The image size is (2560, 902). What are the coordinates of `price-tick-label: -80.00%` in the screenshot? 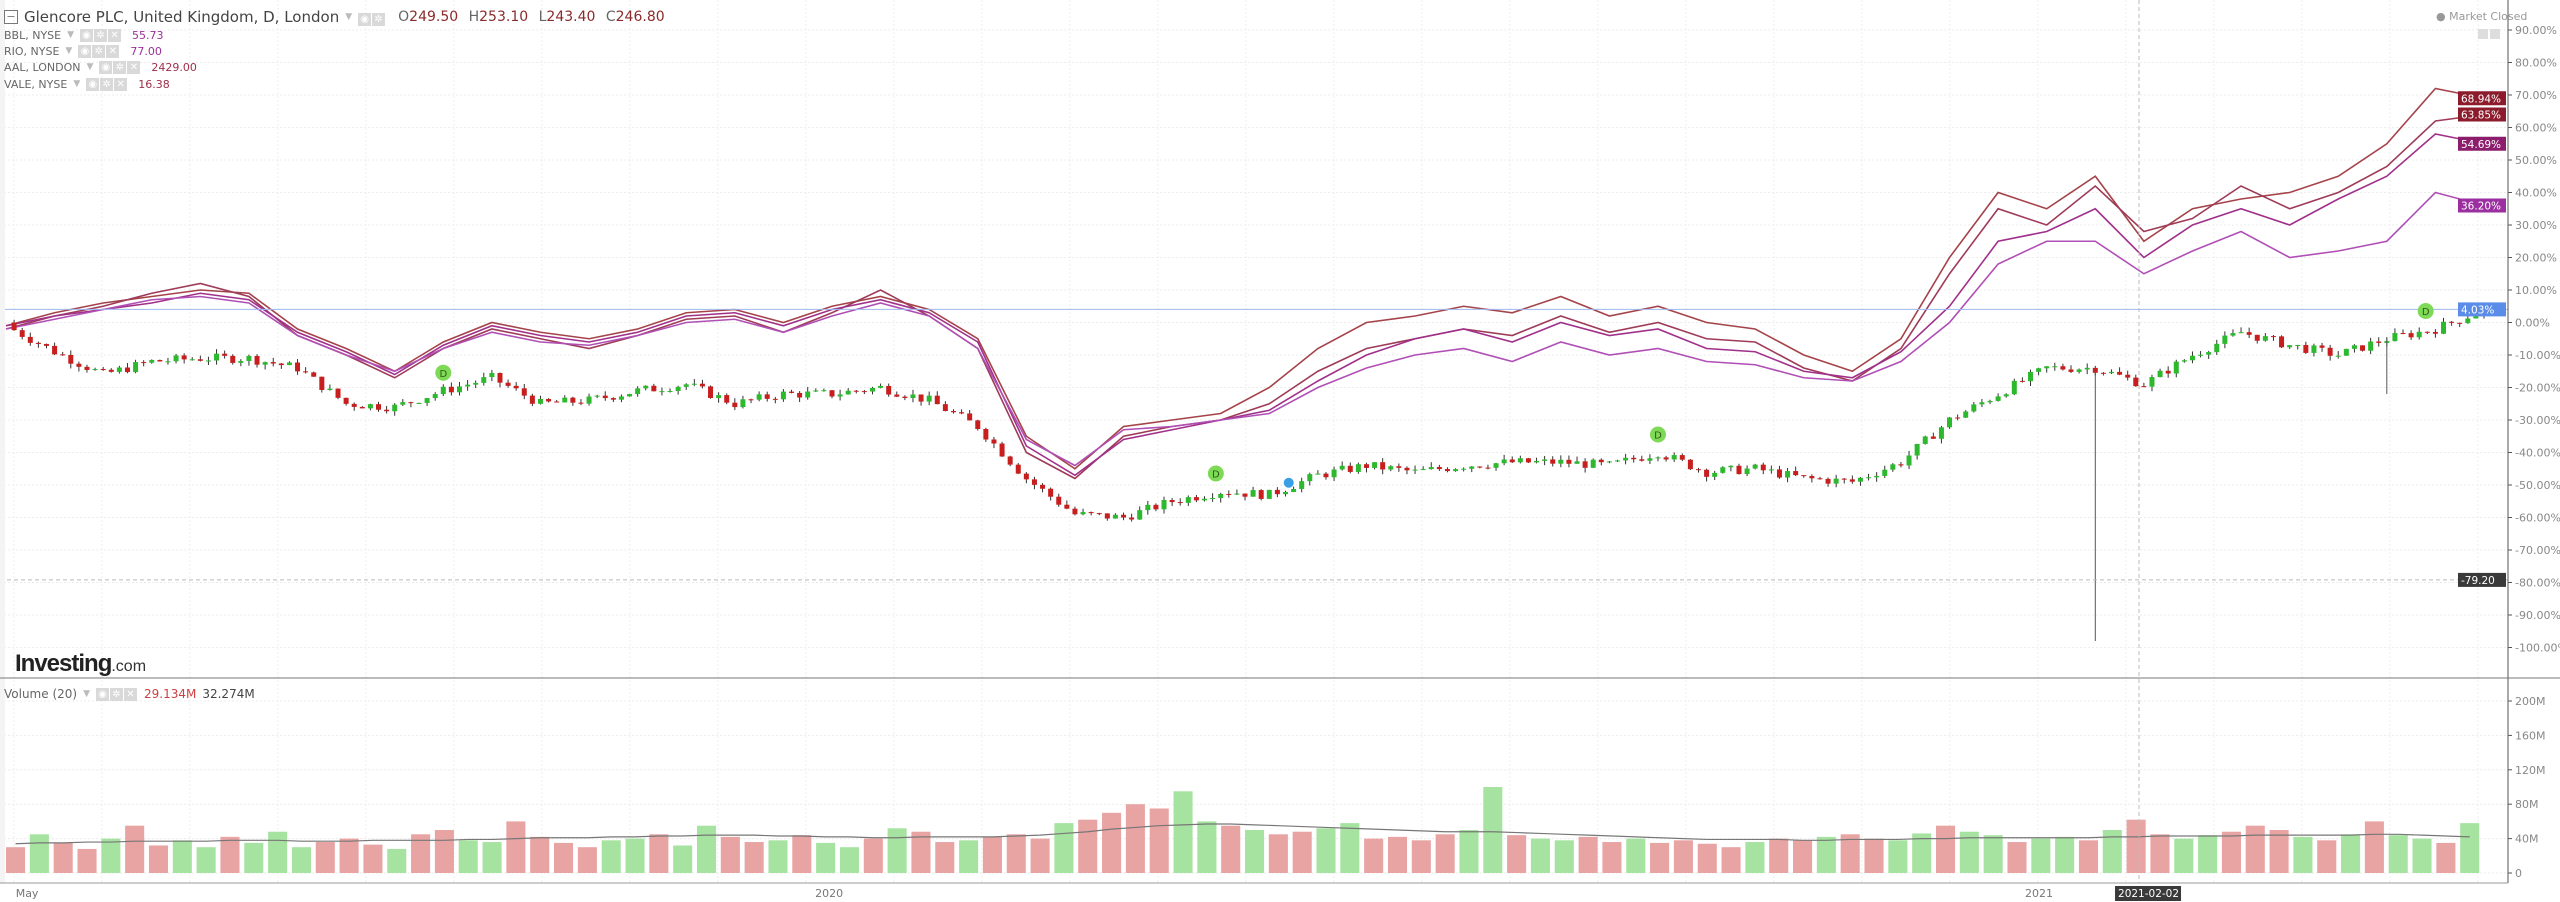 It's located at (2537, 583).